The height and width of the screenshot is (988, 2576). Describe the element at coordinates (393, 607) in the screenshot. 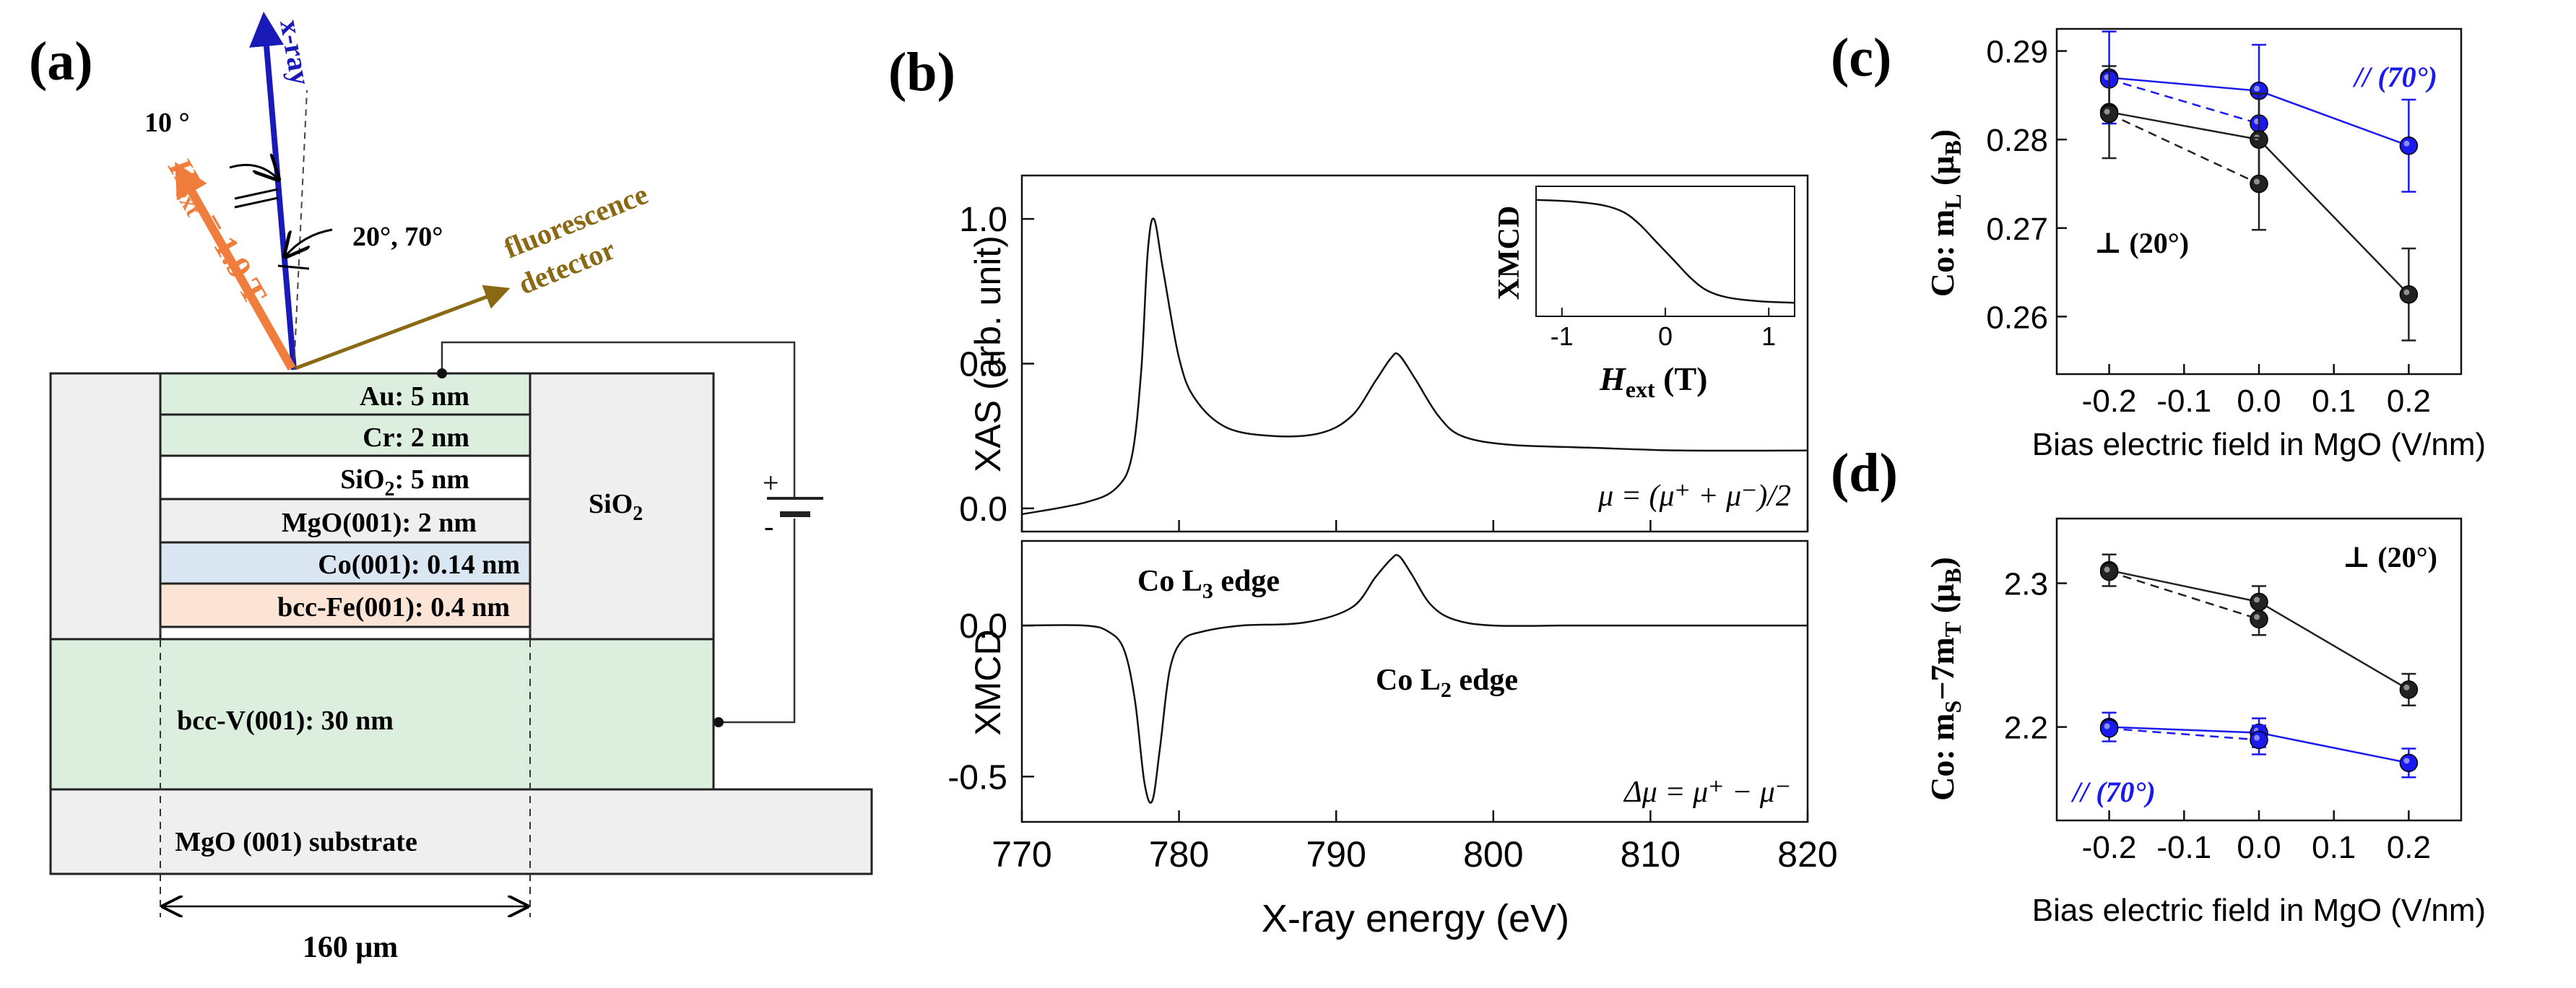

I see `layer-fe-label: bcc-Fe(001): 0.4 nm` at that location.